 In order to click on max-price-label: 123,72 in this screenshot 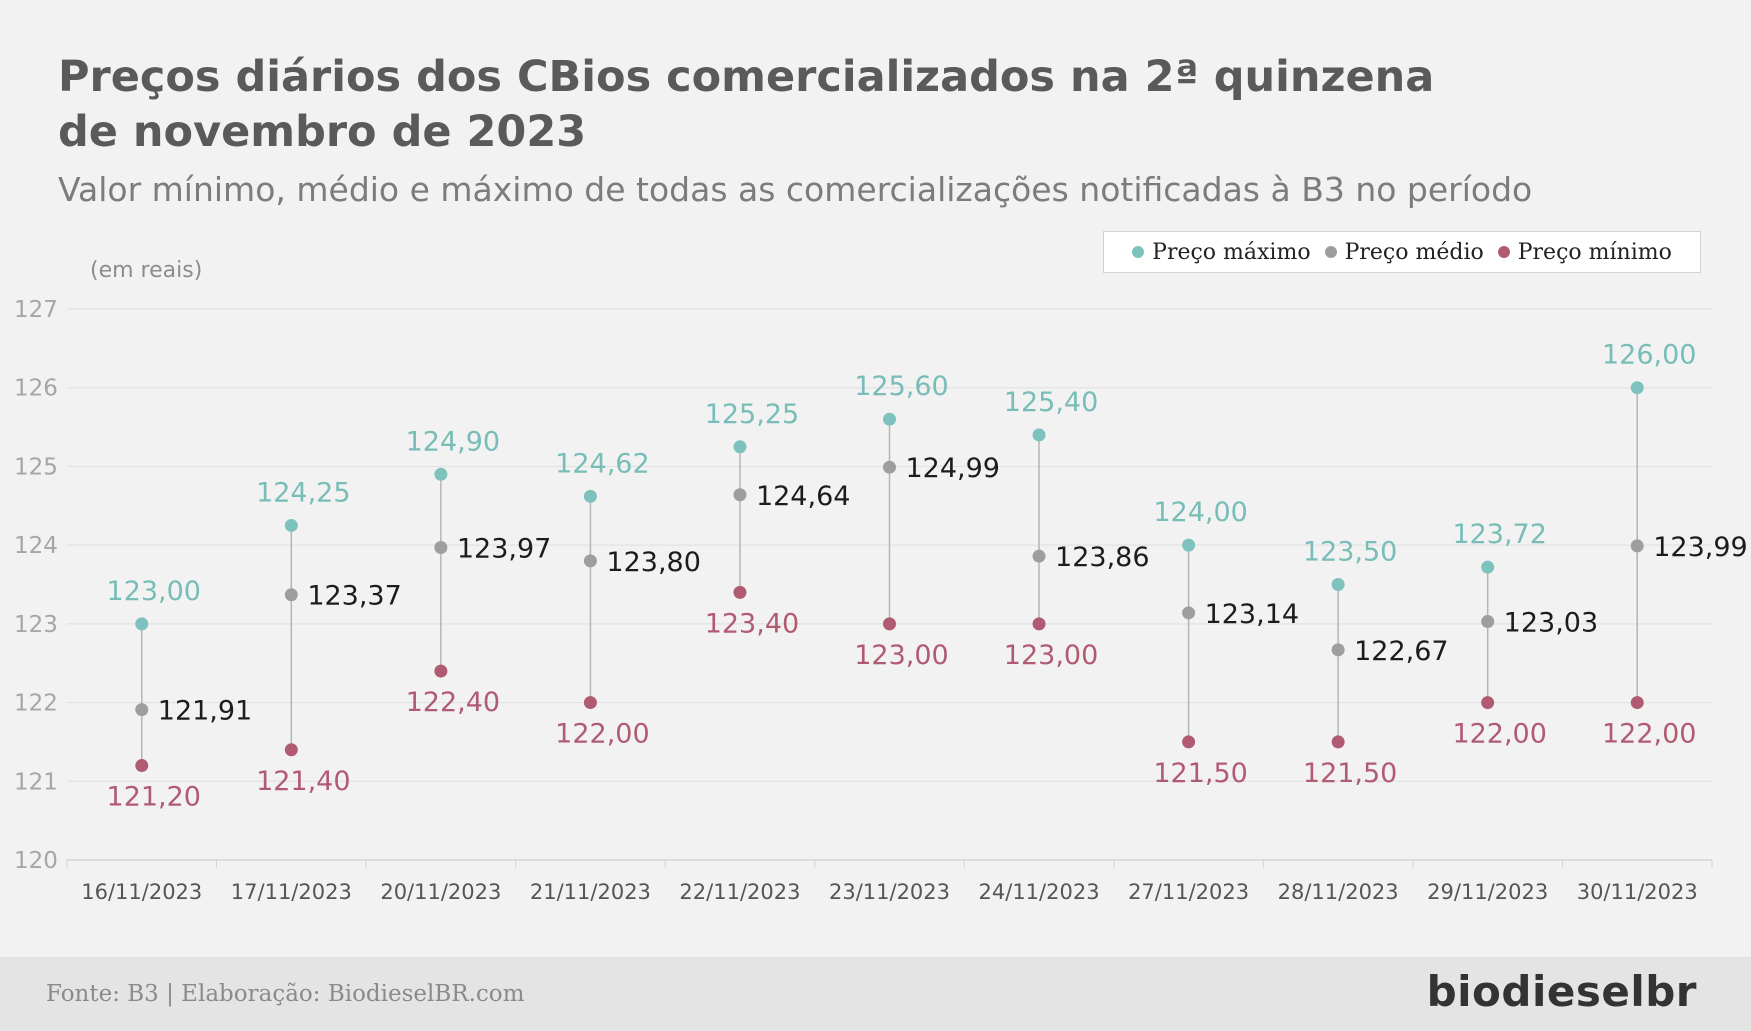, I will do `click(1499, 534)`.